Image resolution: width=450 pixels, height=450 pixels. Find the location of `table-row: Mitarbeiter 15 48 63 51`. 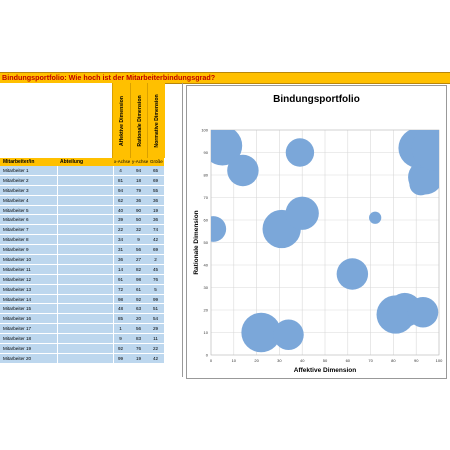

table-row: Mitarbeiter 15 48 63 51 is located at coordinates (82, 309).